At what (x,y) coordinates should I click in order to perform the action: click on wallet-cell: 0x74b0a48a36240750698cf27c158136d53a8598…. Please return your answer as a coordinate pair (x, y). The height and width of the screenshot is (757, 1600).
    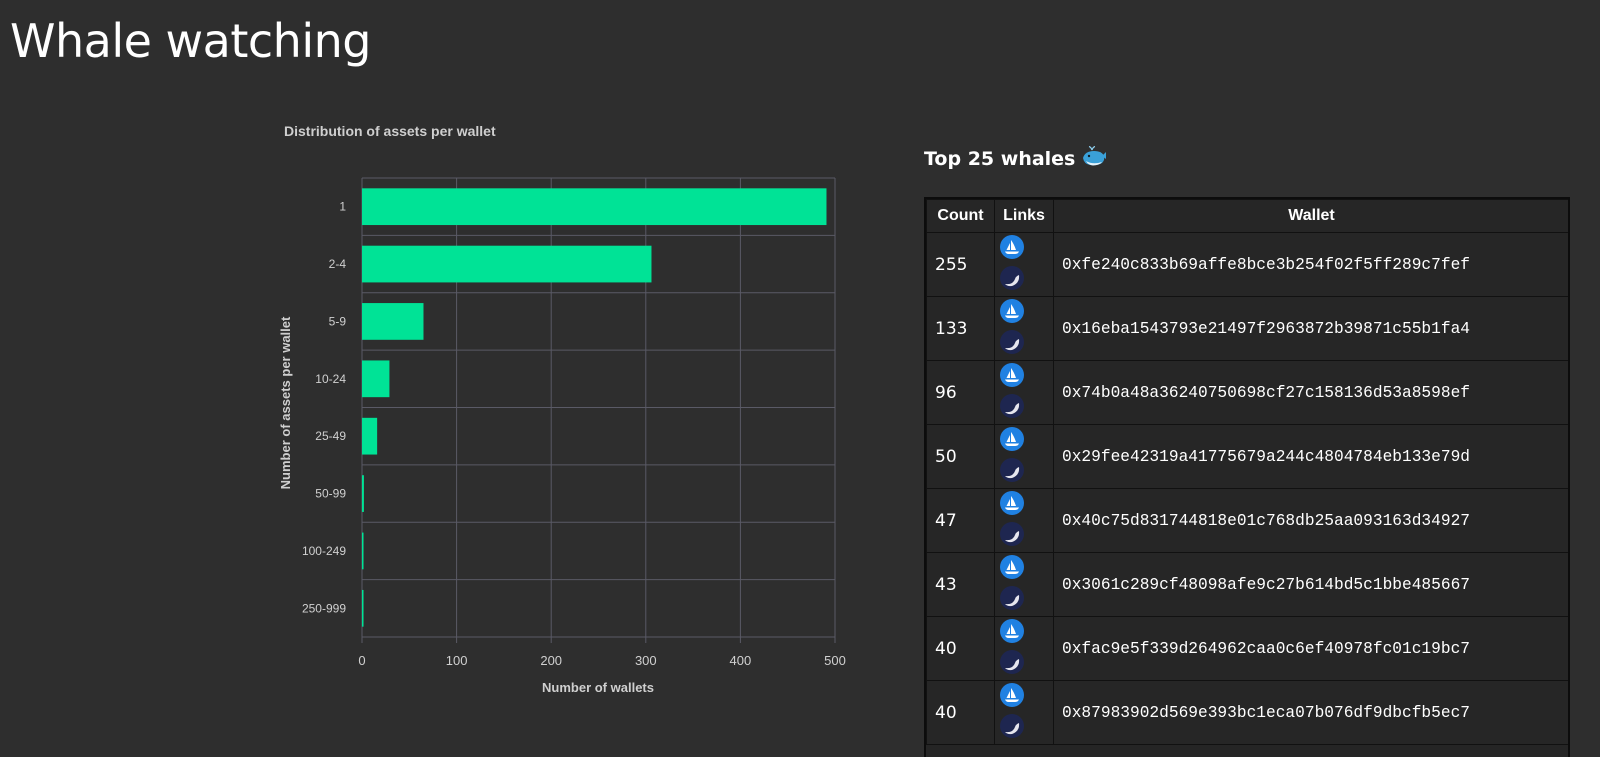
    Looking at the image, I should click on (1310, 392).